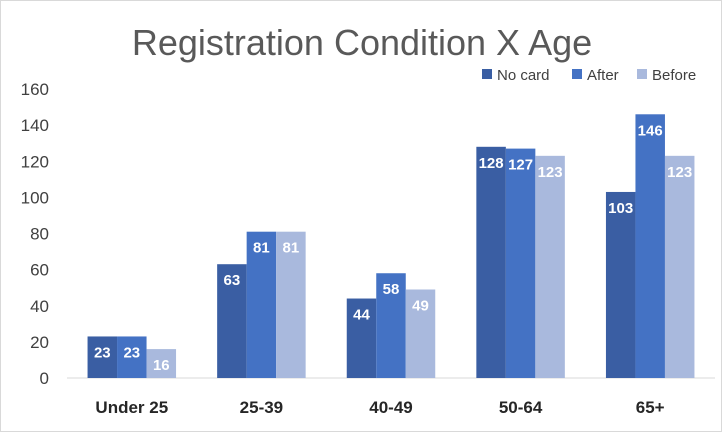 This screenshot has height=433, width=722. Describe the element at coordinates (550, 172) in the screenshot. I see `data-label-before-50-64: 123` at that location.